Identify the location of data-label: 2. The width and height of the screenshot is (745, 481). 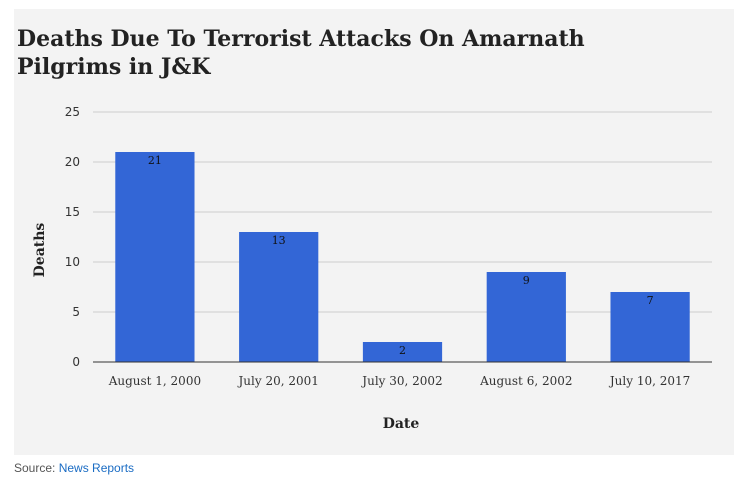
(402, 350).